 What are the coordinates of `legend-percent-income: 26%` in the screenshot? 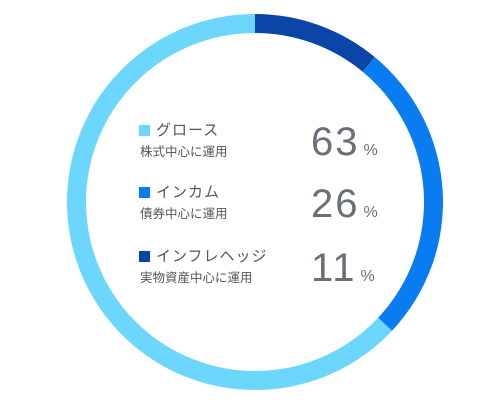 It's located at (344, 208).